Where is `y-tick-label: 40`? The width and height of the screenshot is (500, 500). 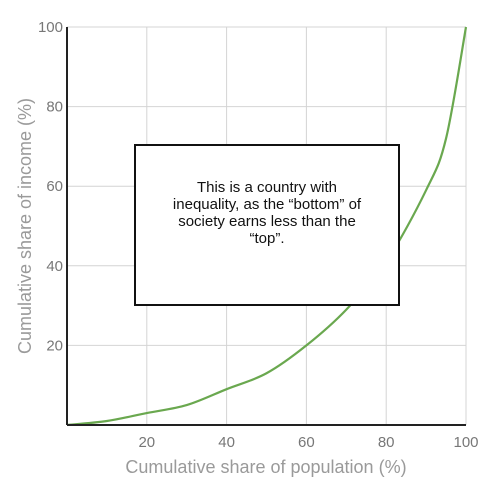 y-tick-label: 40 is located at coordinates (54, 266).